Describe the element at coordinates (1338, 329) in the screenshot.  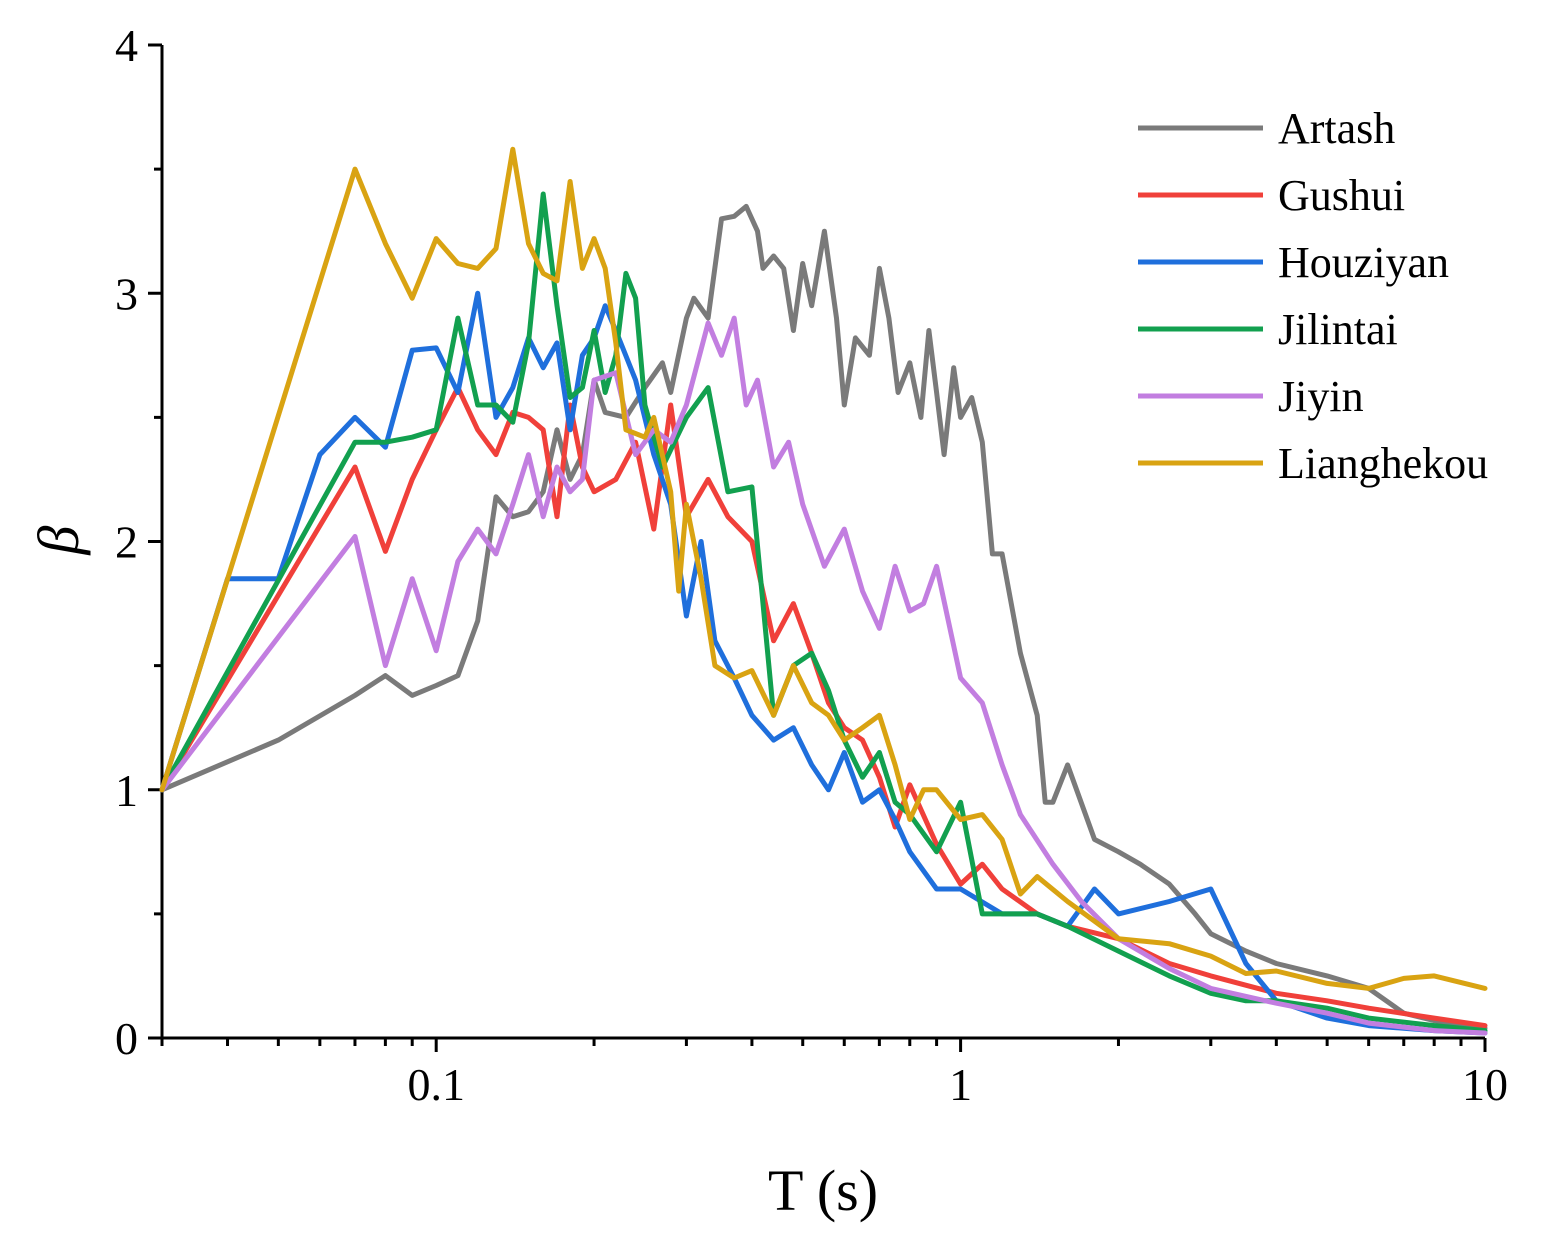
I see `legend-label-jilintai: Jilintai` at that location.